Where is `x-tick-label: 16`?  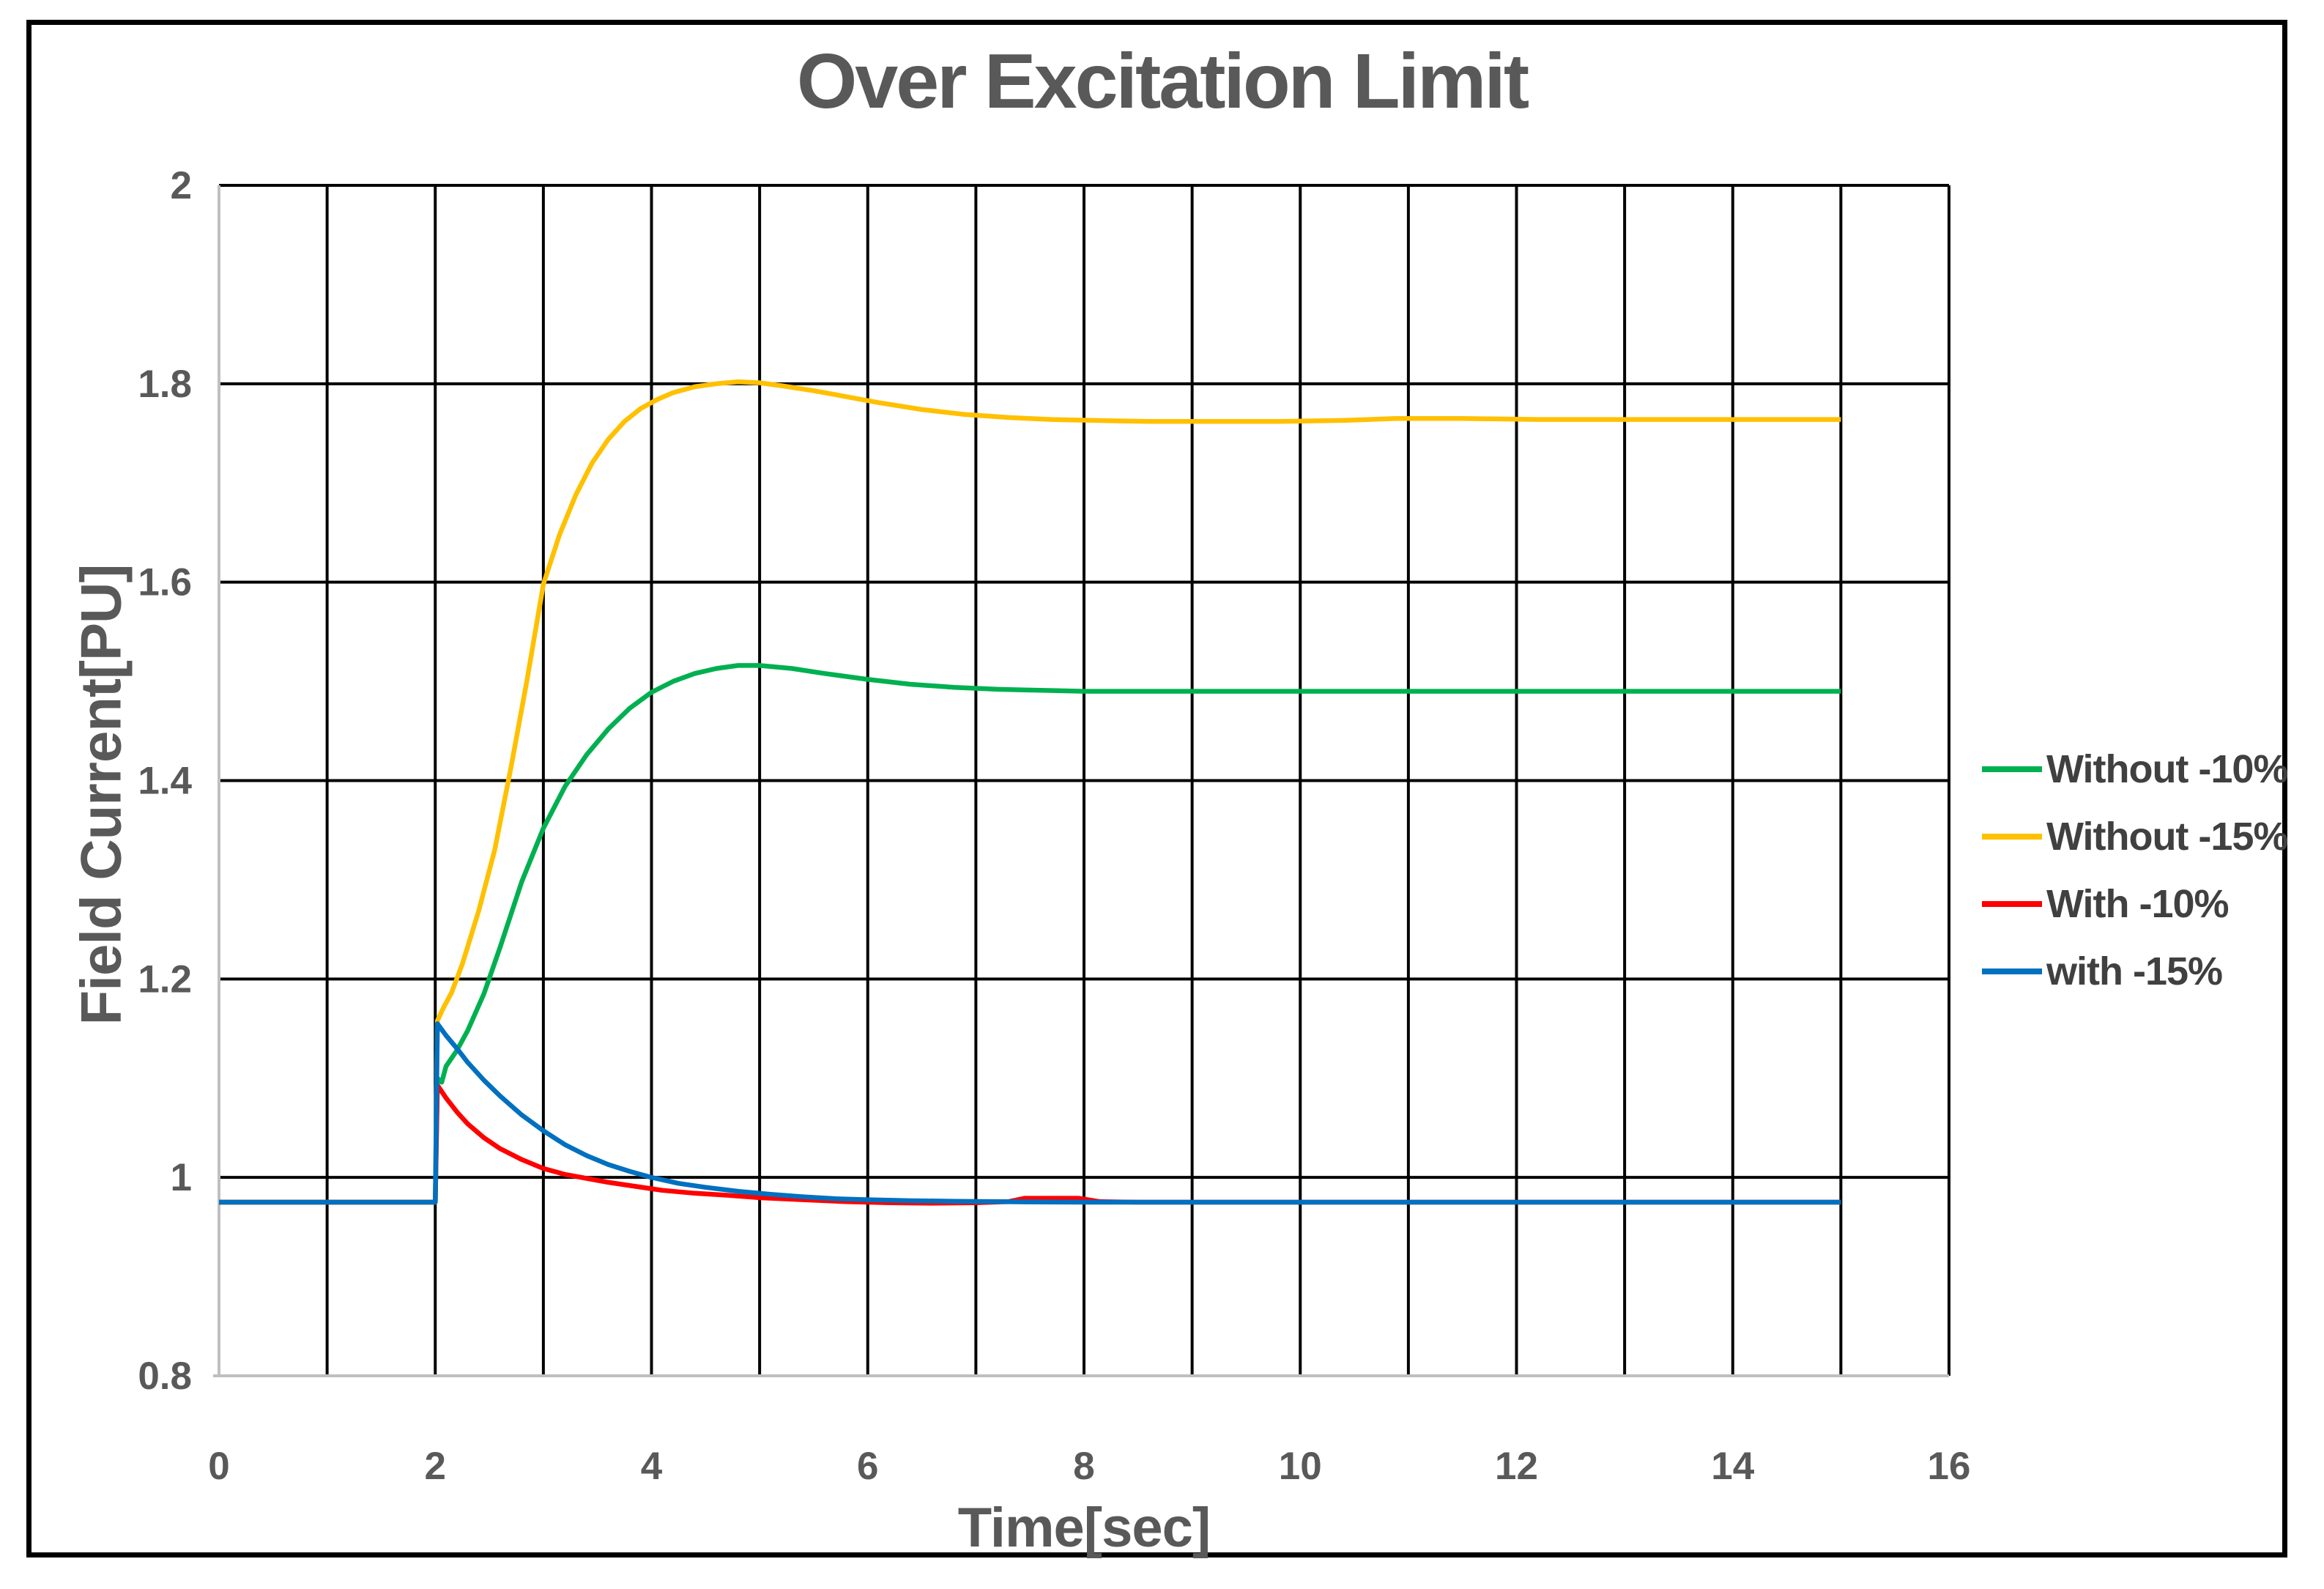
x-tick-label: 16 is located at coordinates (1949, 1466).